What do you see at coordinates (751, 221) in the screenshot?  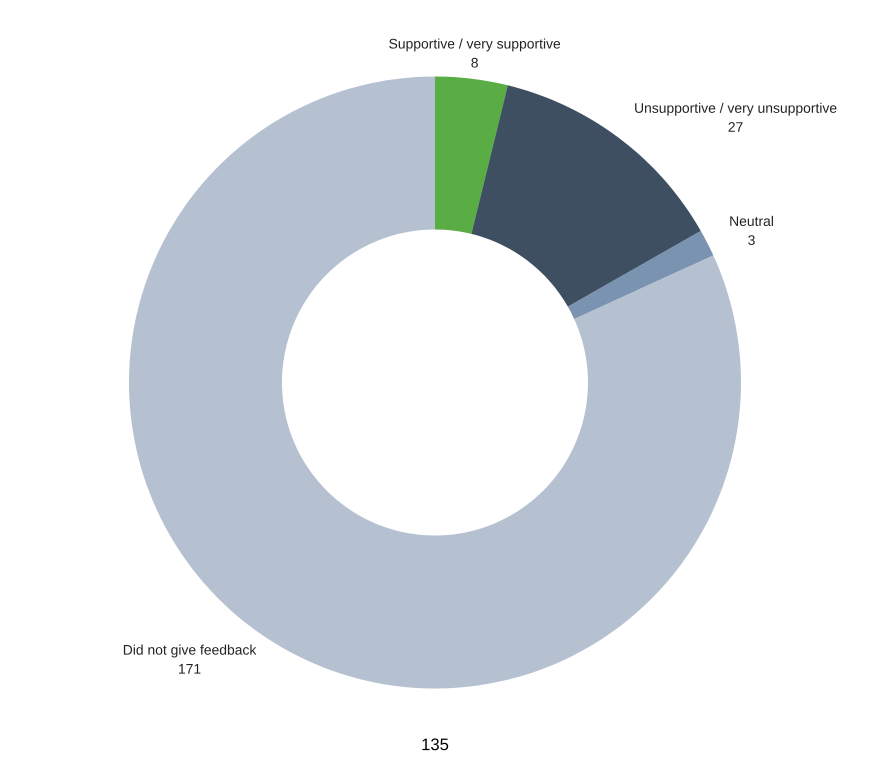 I see `slice-label: Neutral` at bounding box center [751, 221].